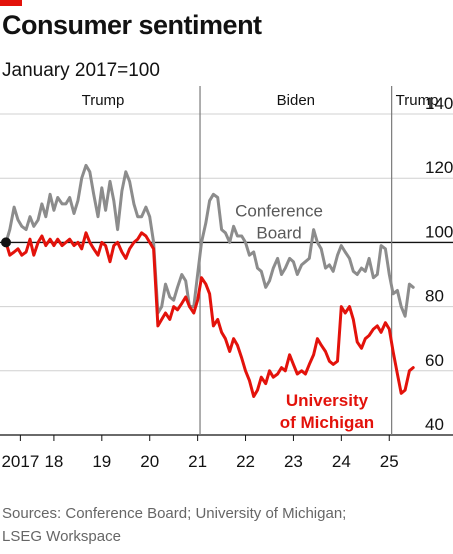  What do you see at coordinates (439, 167) in the screenshot?
I see `y-tick-label: 120` at bounding box center [439, 167].